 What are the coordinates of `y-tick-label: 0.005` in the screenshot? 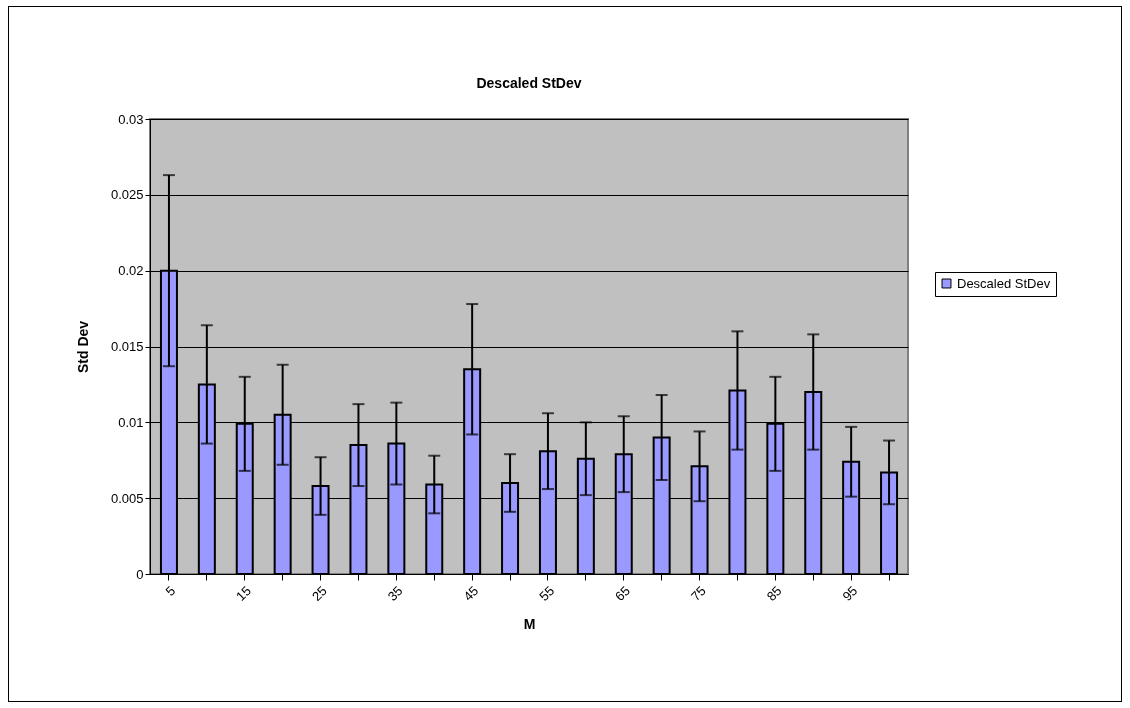 It's located at (127, 498).